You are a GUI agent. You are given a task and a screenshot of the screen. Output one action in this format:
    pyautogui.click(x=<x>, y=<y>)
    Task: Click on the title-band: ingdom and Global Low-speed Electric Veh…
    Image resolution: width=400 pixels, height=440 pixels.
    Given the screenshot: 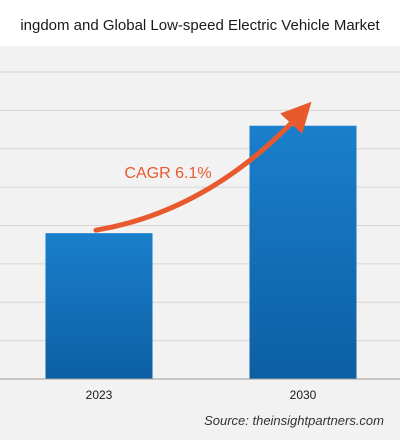 What is the action you would take?
    pyautogui.click(x=200, y=23)
    